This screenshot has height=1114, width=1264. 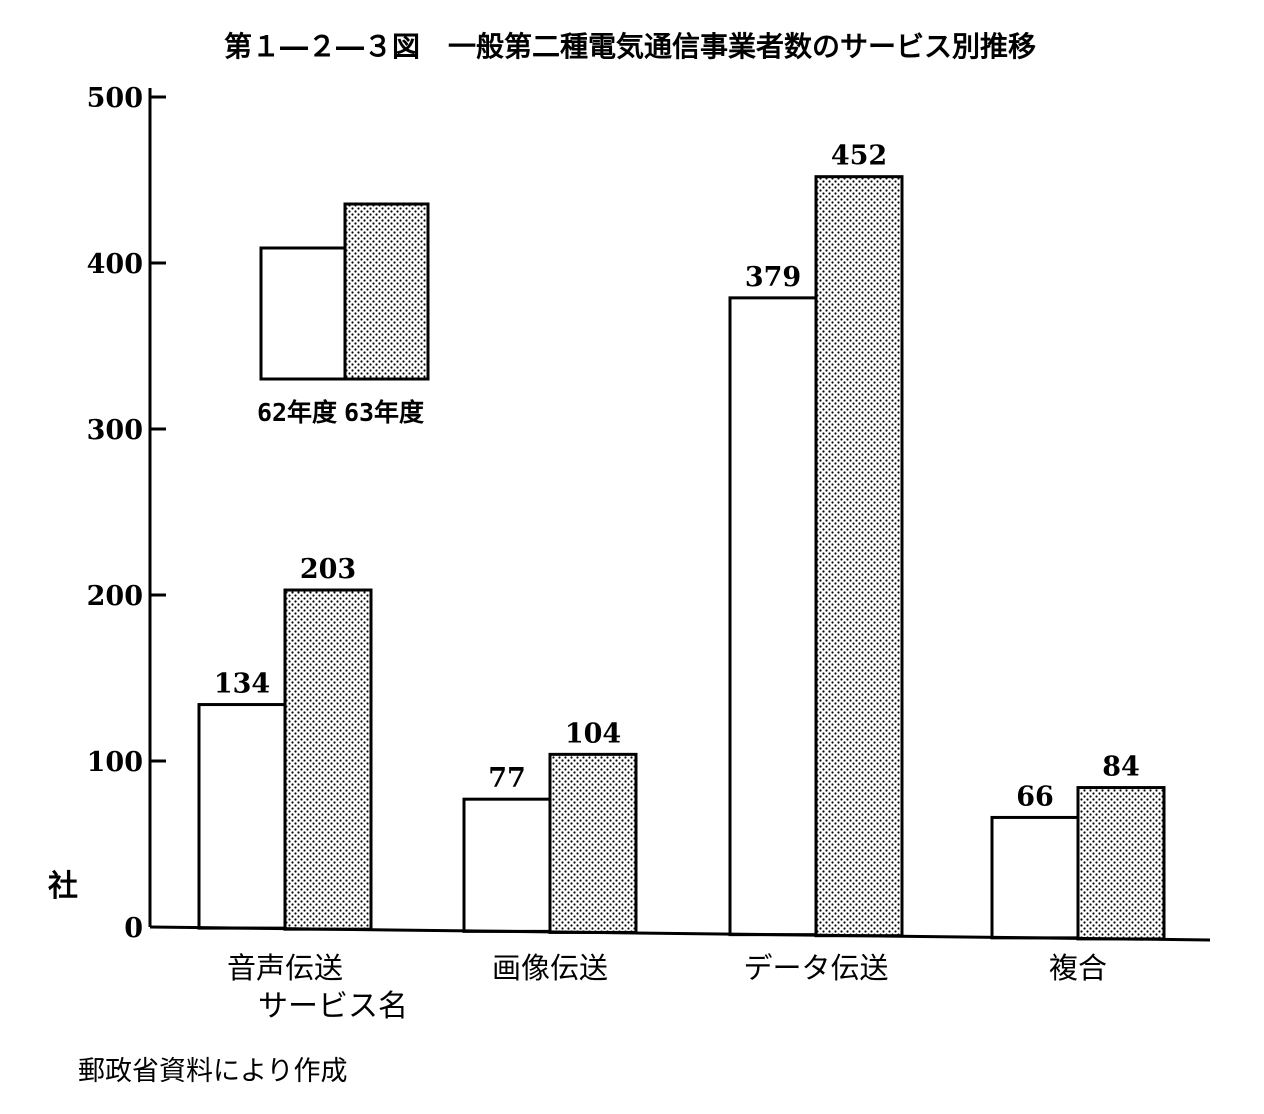 What do you see at coordinates (384, 412) in the screenshot?
I see `legend-label-2: 63年度` at bounding box center [384, 412].